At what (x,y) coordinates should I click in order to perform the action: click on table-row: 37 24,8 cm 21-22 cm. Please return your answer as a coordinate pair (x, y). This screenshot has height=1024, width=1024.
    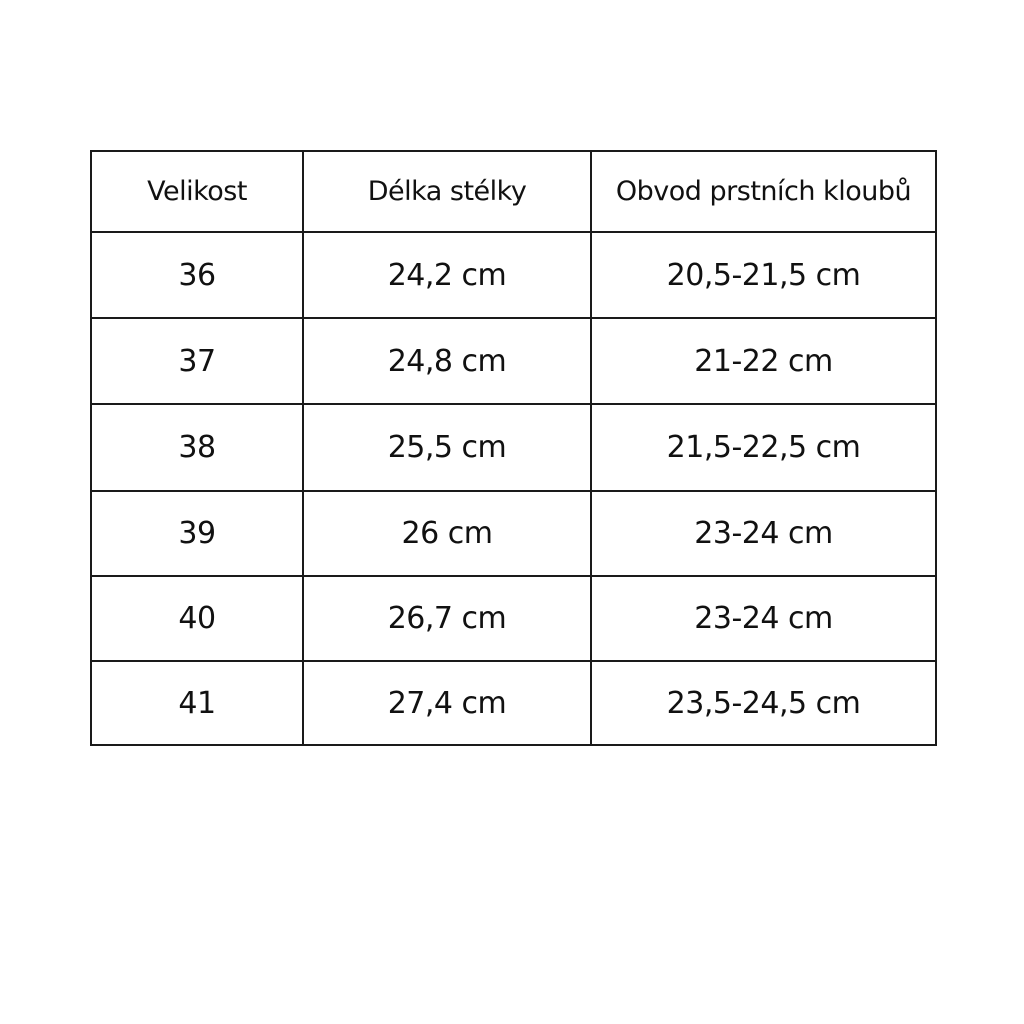
    Looking at the image, I should click on (513, 361).